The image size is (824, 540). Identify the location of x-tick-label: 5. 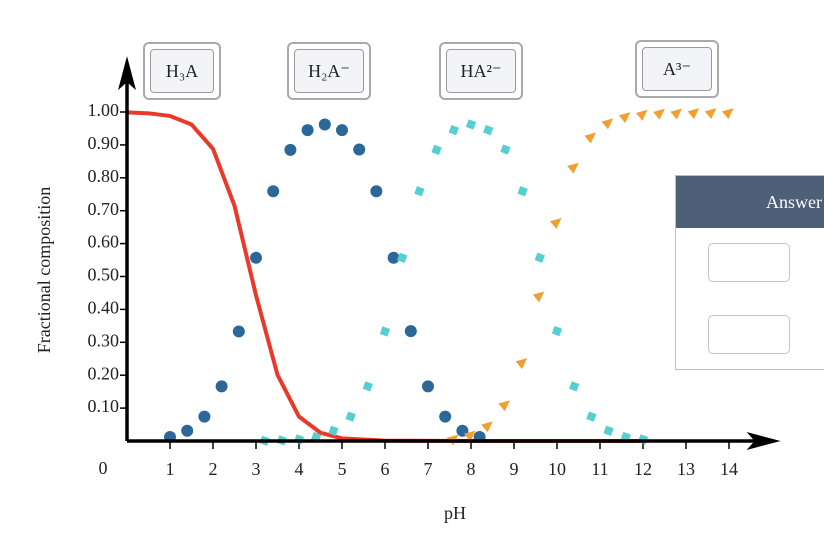
(342, 469).